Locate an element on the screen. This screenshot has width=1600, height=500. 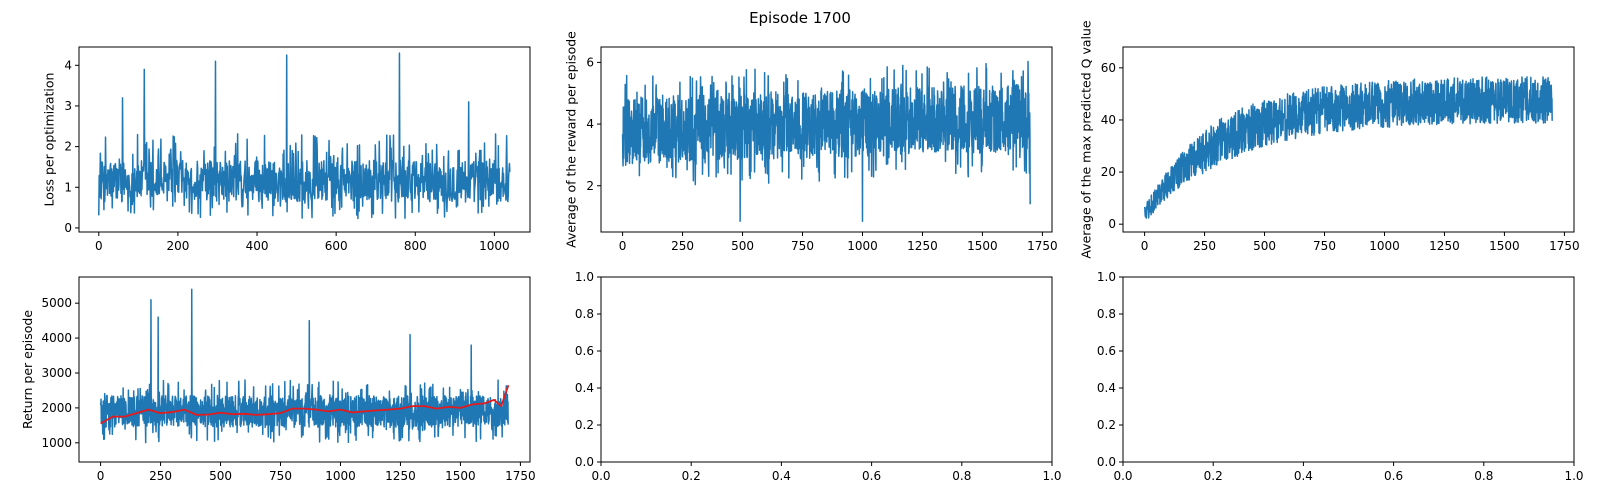
y-axis-label: Average of the max predicted Q value is located at coordinates (1085, 139).